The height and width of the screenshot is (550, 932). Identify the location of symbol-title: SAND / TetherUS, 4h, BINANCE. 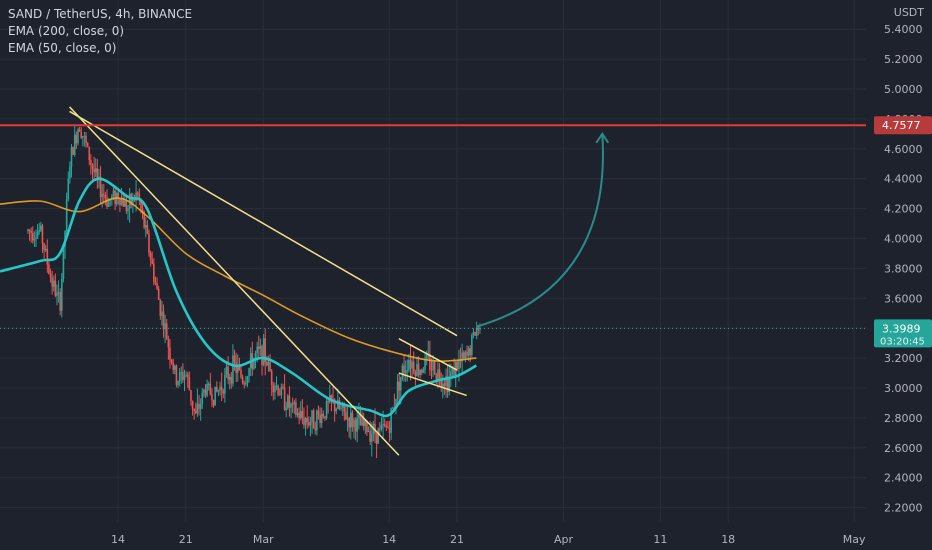
(100, 14).